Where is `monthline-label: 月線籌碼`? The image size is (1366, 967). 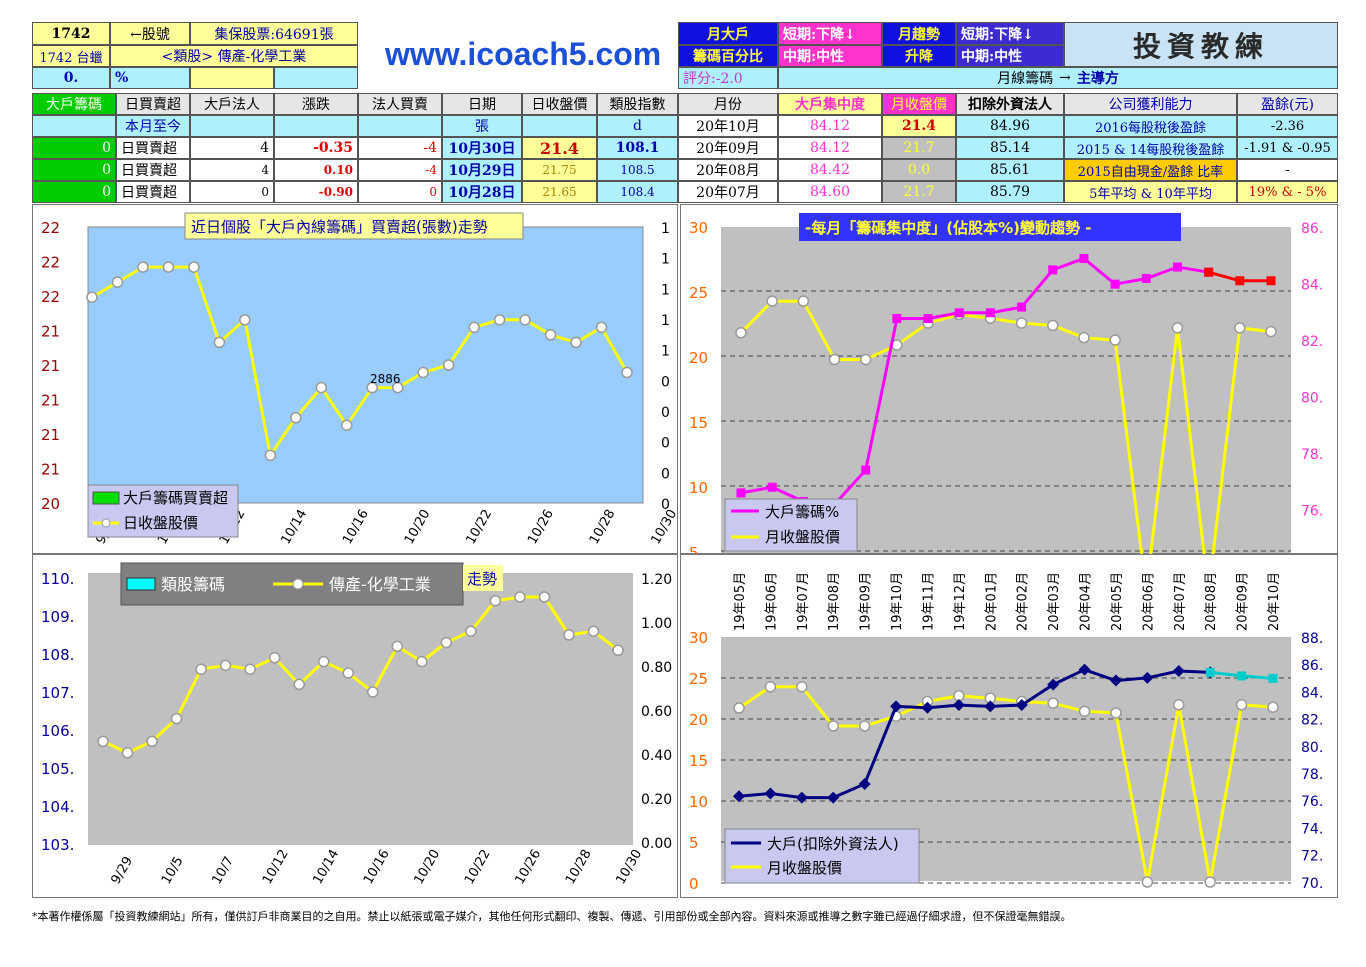
monthline-label: 月線籌碼 is located at coordinates (1025, 79).